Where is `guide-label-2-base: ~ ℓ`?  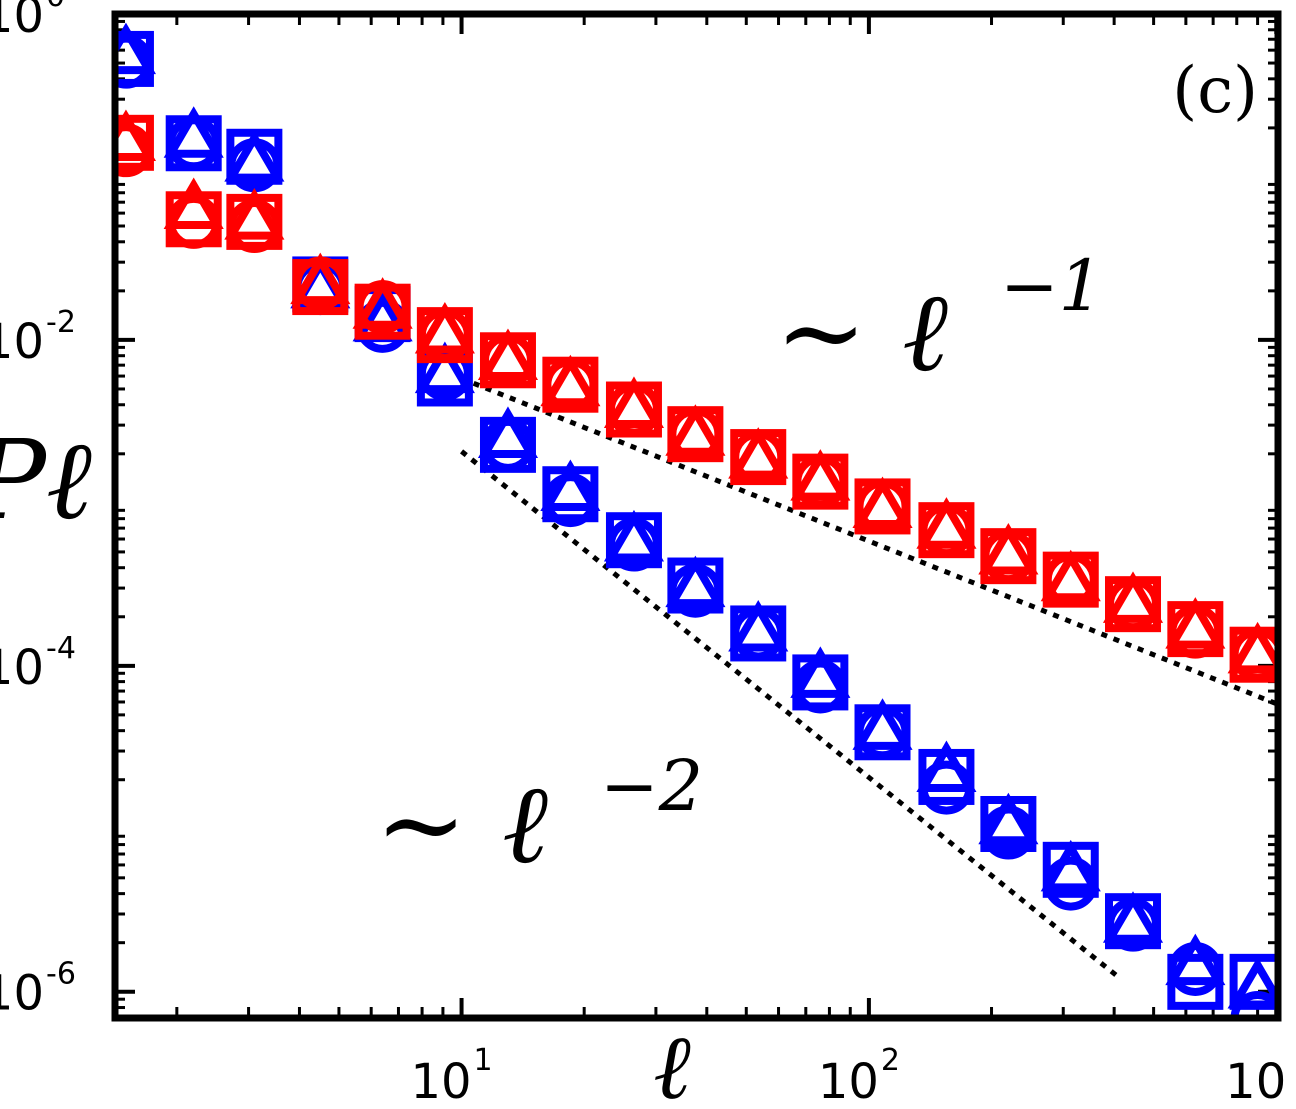 guide-label-2-base: ~ ℓ is located at coordinates (461, 824).